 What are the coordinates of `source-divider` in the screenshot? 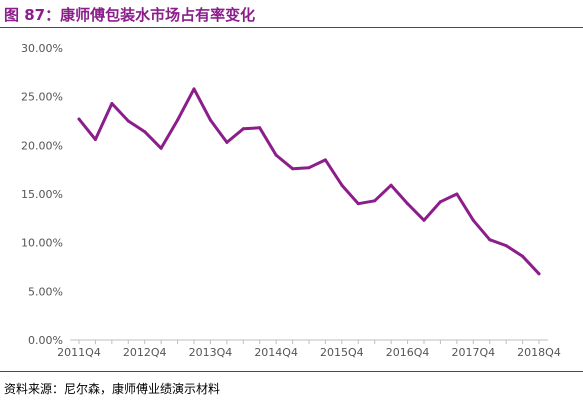 It's located at (291, 371).